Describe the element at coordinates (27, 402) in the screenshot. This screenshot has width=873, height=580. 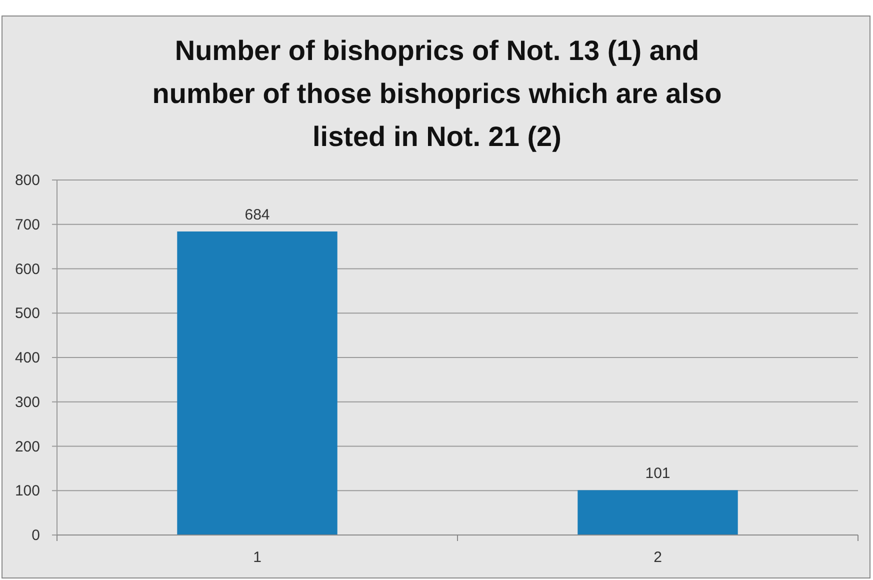
I see `y-tick-label: 300` at that location.